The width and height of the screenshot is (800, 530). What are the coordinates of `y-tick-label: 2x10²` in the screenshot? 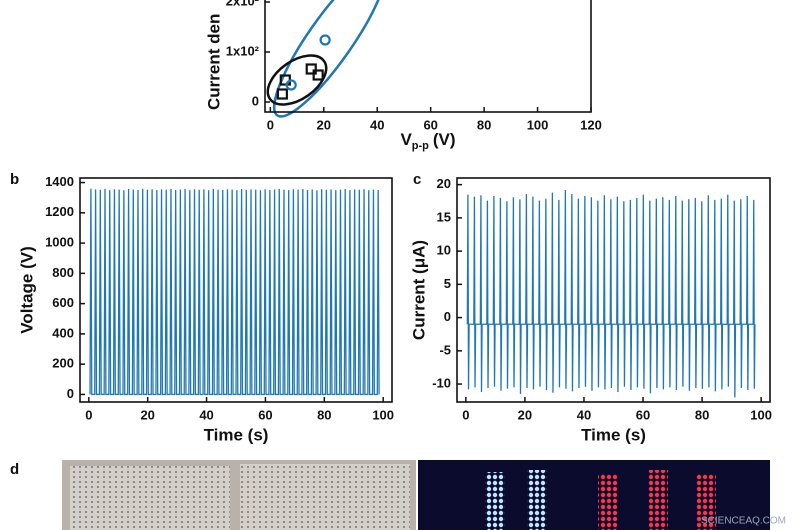 It's located at (243, 4).